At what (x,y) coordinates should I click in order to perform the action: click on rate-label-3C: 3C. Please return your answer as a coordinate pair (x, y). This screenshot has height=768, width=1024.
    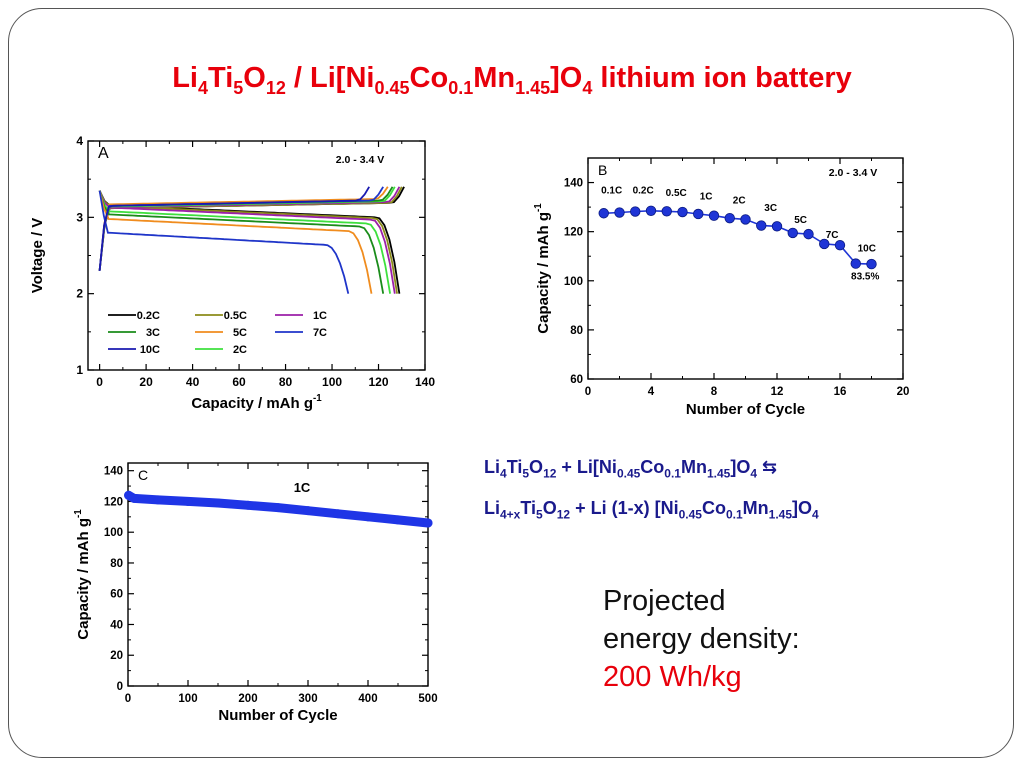
    Looking at the image, I should click on (770, 208).